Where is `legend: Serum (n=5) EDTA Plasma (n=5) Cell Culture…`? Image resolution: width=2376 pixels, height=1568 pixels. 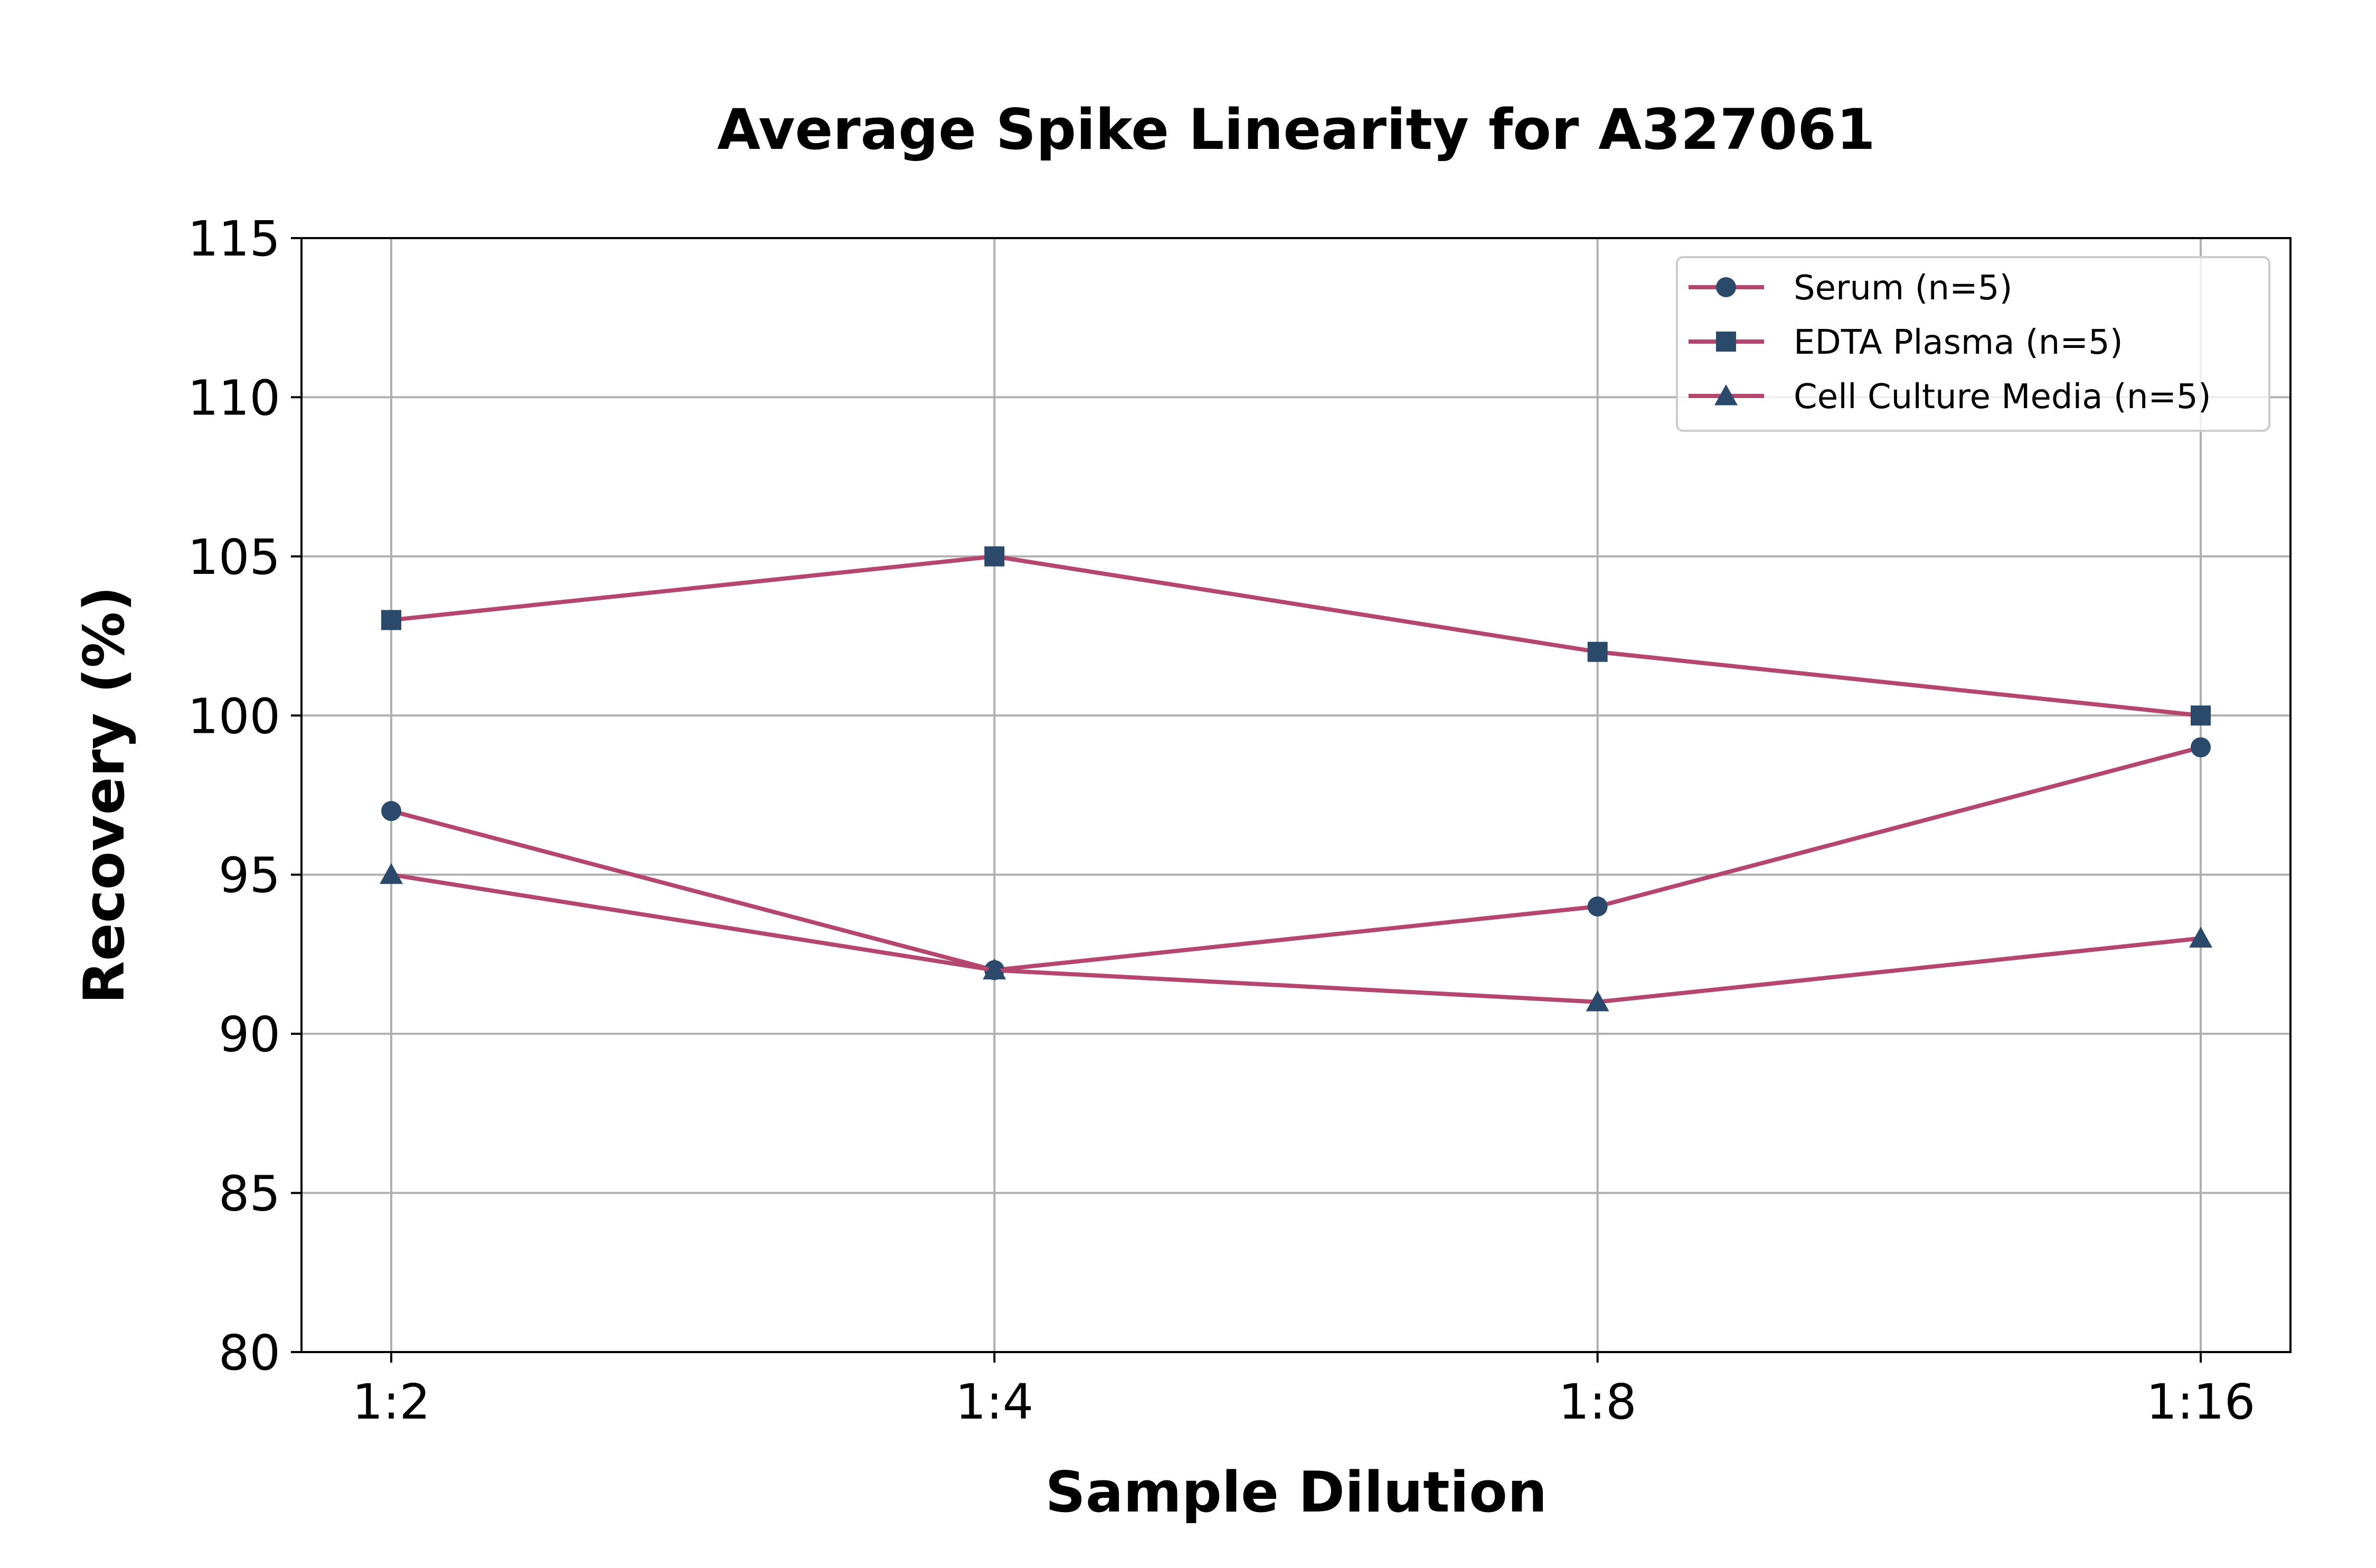 legend: Serum (n=5) EDTA Plasma (n=5) Cell Culture… is located at coordinates (1973, 344).